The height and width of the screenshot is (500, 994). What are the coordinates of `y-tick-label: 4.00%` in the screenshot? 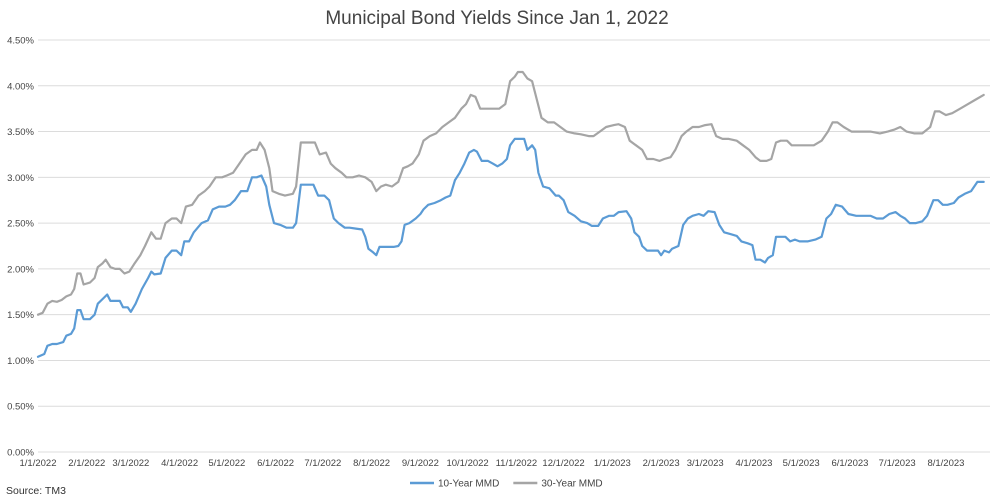 It's located at (20, 86).